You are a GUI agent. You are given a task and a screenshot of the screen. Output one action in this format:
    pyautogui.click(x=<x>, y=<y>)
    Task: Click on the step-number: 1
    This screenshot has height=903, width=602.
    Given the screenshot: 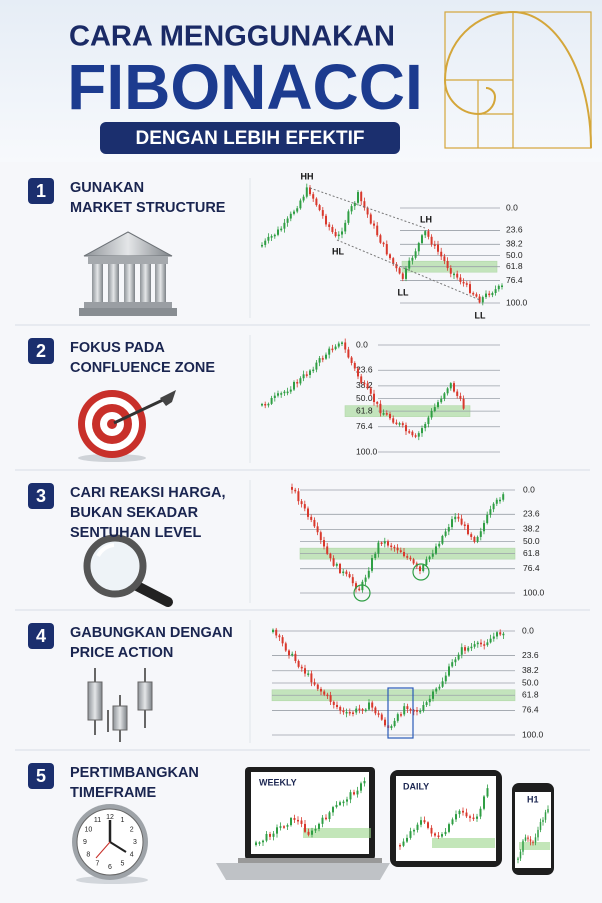 What is the action you would take?
    pyautogui.click(x=41, y=191)
    